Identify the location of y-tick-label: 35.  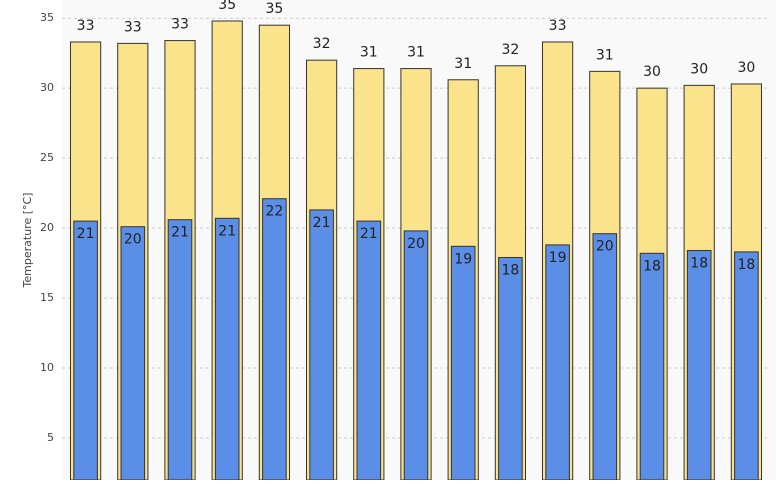
(47, 17).